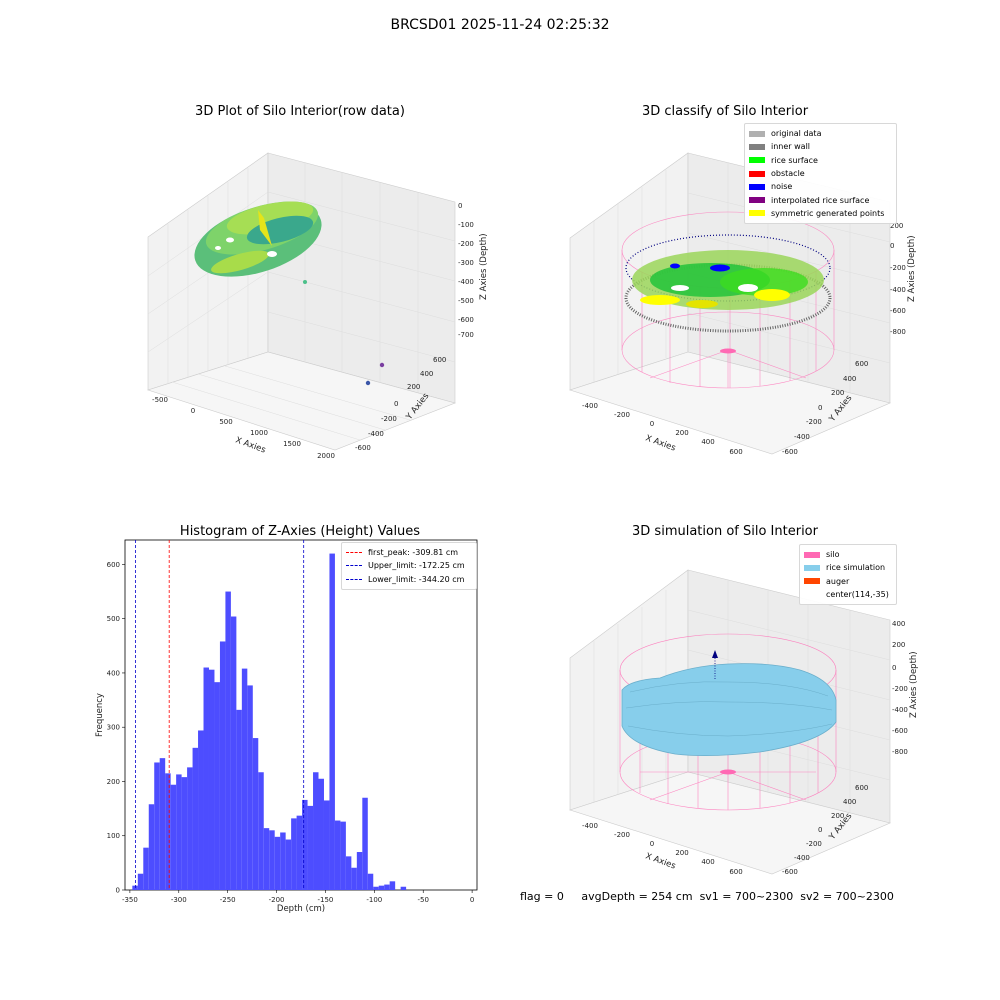 The width and height of the screenshot is (1000, 1000). I want to click on auger-marker, so click(715, 665).